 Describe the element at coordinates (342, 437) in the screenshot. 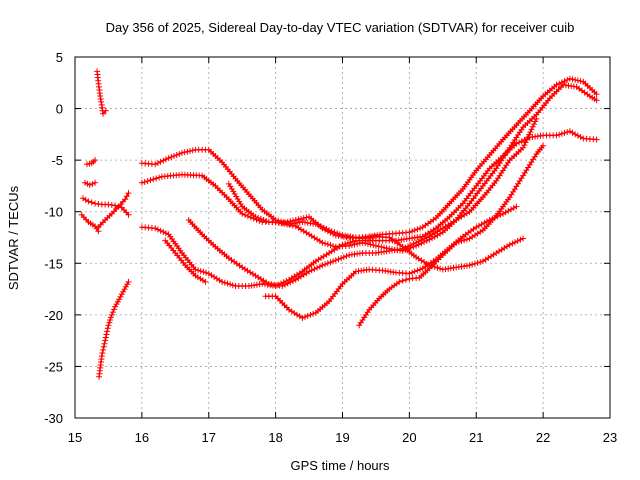

I see `x-tick-label: 19` at that location.